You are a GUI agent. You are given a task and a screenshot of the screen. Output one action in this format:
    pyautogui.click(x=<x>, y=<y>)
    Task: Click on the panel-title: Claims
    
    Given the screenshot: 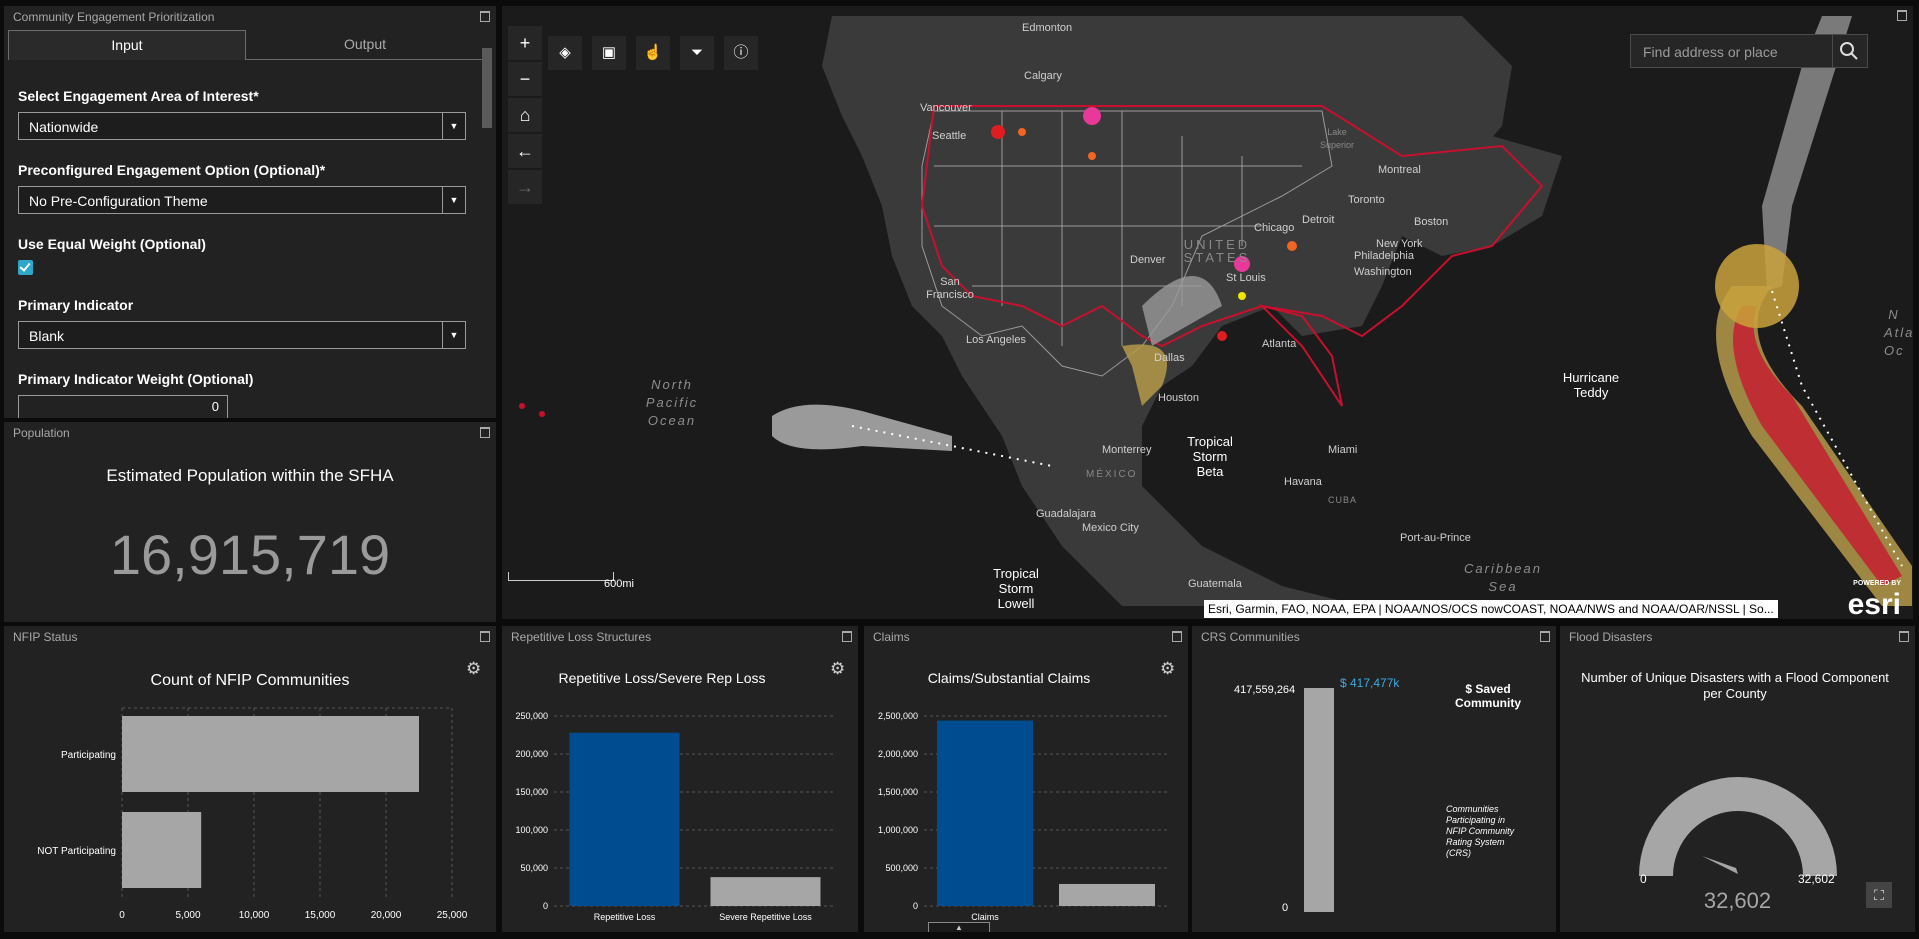 What is the action you would take?
    pyautogui.click(x=891, y=637)
    